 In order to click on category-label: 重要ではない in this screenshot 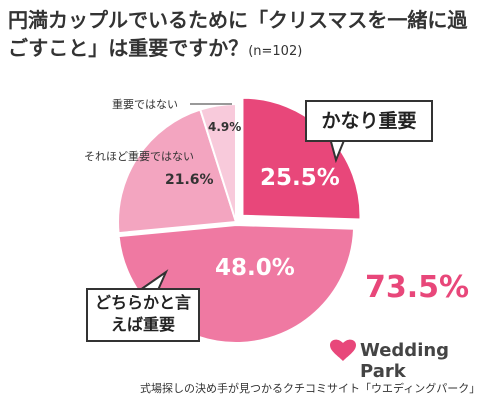, I will do `click(145, 104)`.